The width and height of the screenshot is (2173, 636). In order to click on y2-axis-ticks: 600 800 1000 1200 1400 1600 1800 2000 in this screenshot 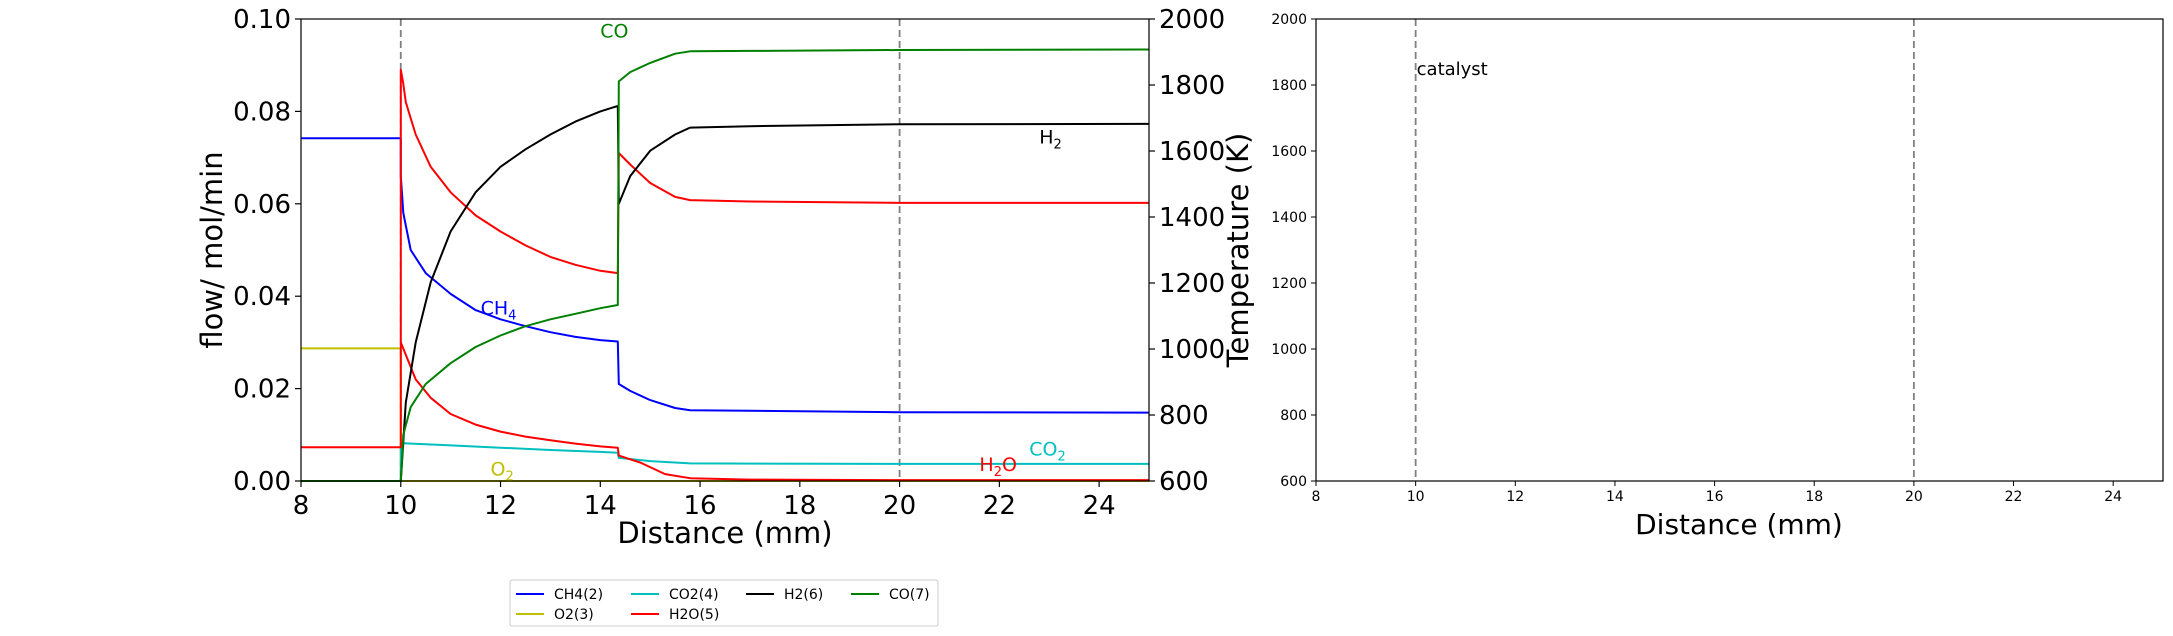, I will do `click(1187, 251)`.